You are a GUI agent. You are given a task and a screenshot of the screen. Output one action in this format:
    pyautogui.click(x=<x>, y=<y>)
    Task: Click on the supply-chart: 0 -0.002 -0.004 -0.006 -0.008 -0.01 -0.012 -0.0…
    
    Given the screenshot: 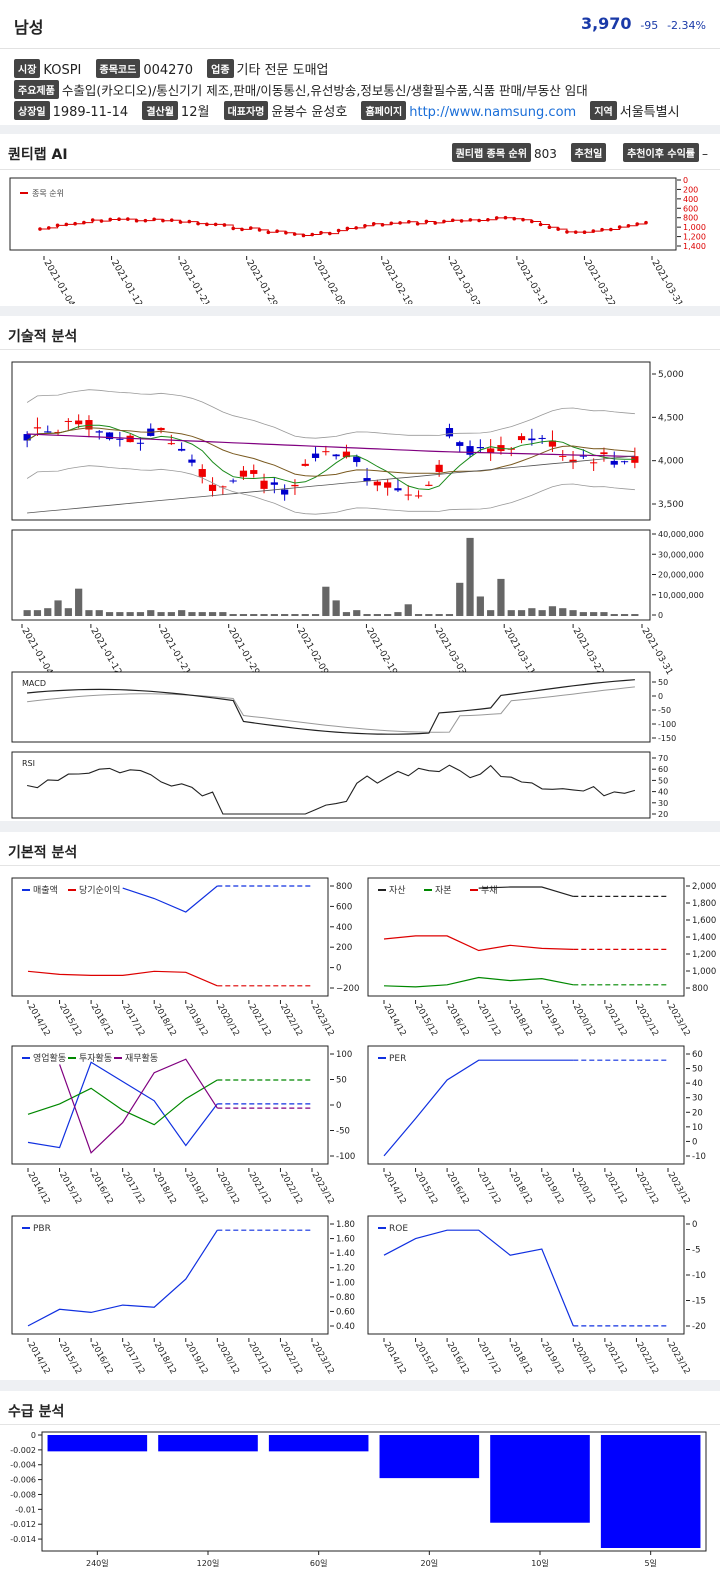 What is the action you would take?
    pyautogui.click(x=358, y=1499)
    